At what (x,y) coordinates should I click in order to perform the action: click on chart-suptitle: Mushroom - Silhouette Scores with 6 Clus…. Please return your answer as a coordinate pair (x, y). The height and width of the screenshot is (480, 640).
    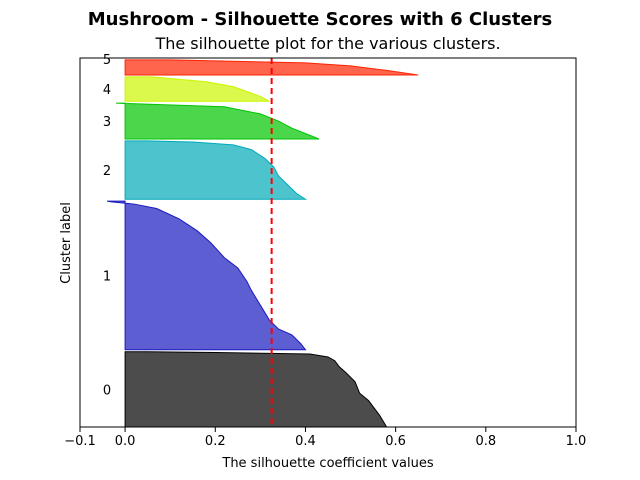
    Looking at the image, I should click on (320, 19).